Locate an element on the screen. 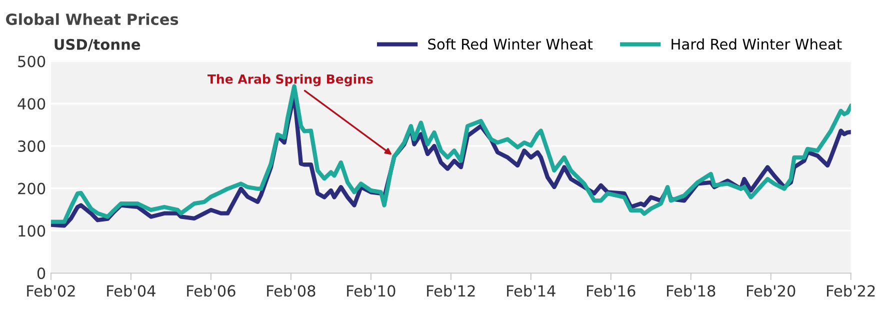  x-tick-label: Feb'12 is located at coordinates (451, 290).